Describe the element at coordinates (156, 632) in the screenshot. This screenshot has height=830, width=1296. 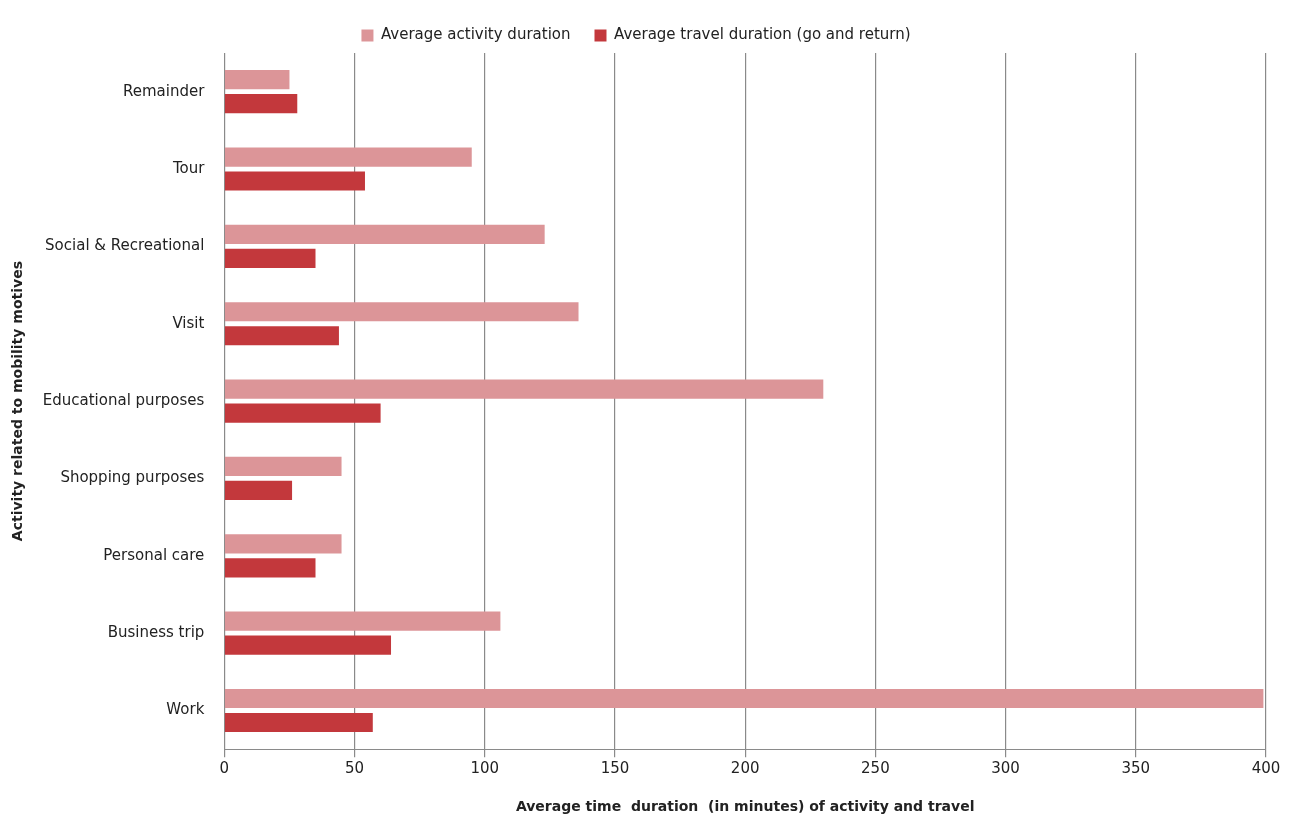
I see `y-tick-label: Business trip` at that location.